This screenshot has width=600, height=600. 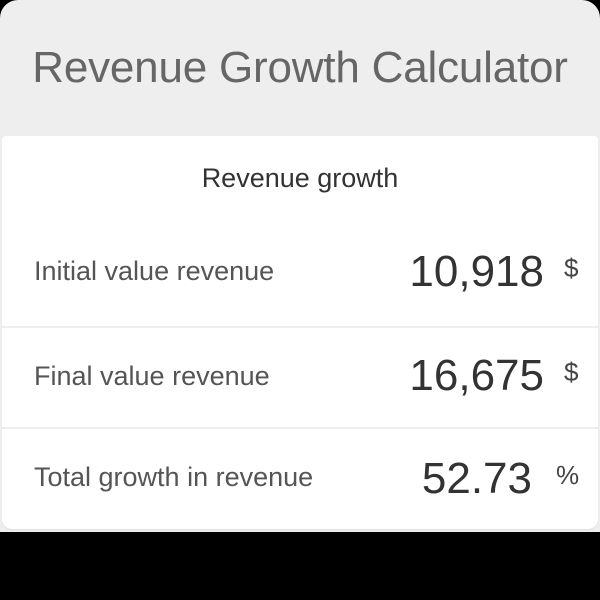 What do you see at coordinates (300, 178) in the screenshot?
I see `section-title: Revenue growth` at bounding box center [300, 178].